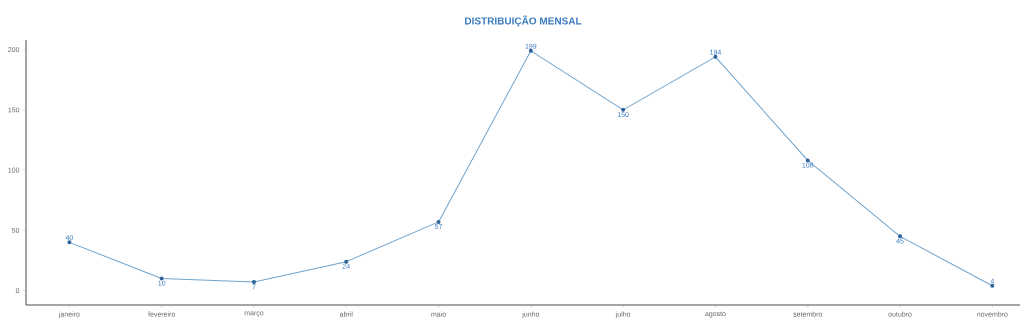 This screenshot has width=1024, height=325. Describe the element at coordinates (523, 21) in the screenshot. I see `chart-title: DISTRIBUIÇÃO MENSAL` at that location.